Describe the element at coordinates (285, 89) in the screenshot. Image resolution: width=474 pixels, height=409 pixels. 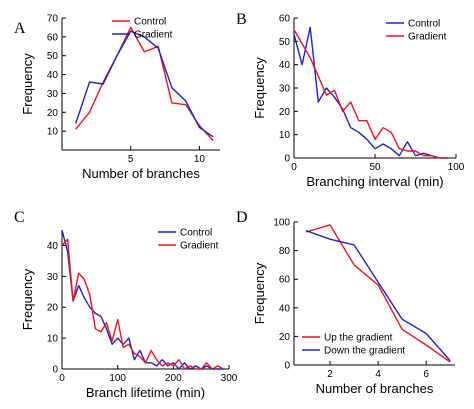
I see `y-tick-label-b: 30` at that location.